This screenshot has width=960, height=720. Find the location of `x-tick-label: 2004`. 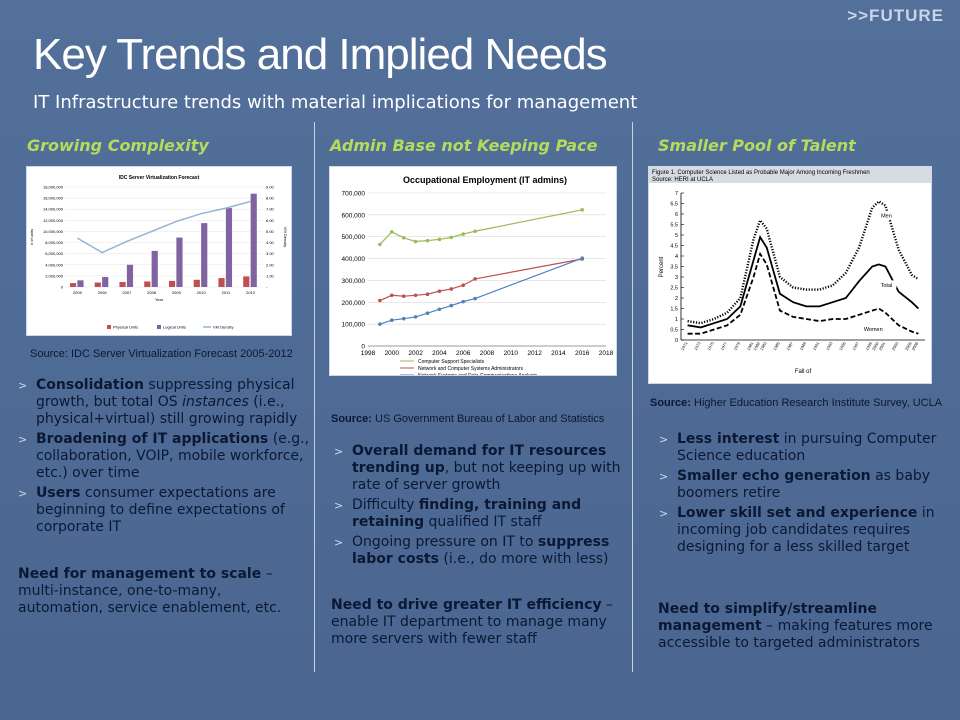

x-tick-label: 2004 is located at coordinates (439, 353).